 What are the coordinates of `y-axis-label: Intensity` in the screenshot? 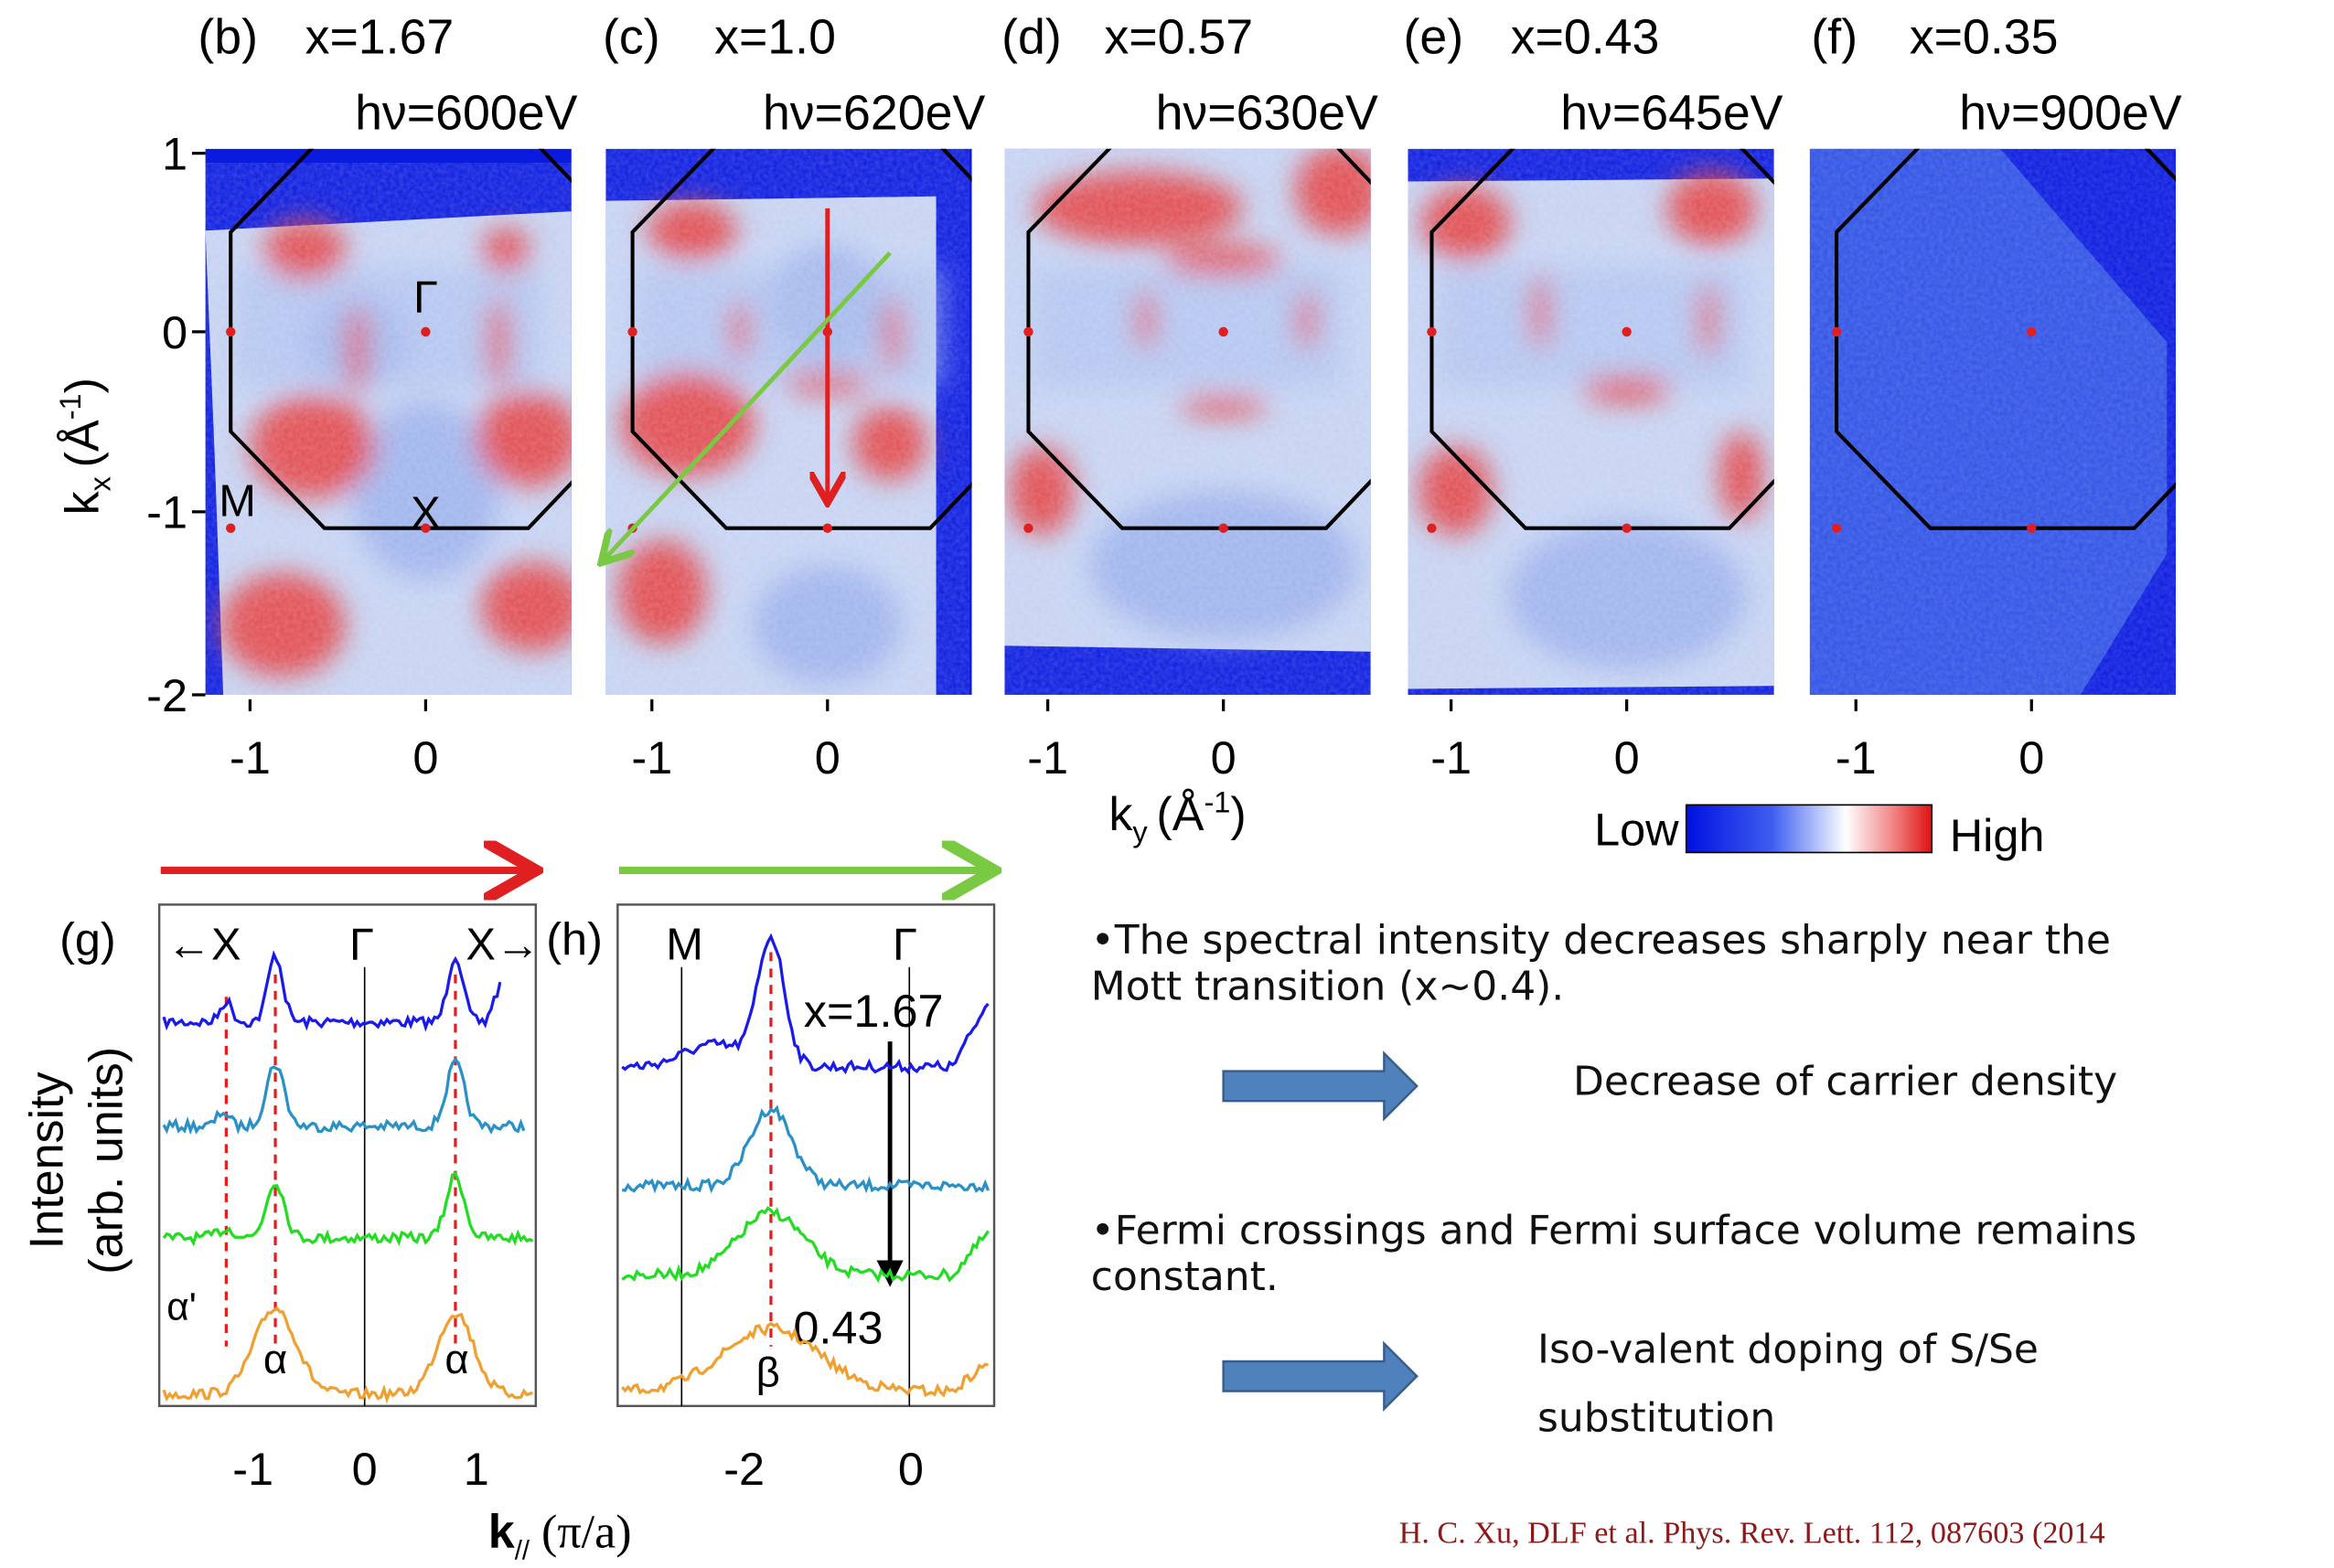 It's located at (47, 1160).